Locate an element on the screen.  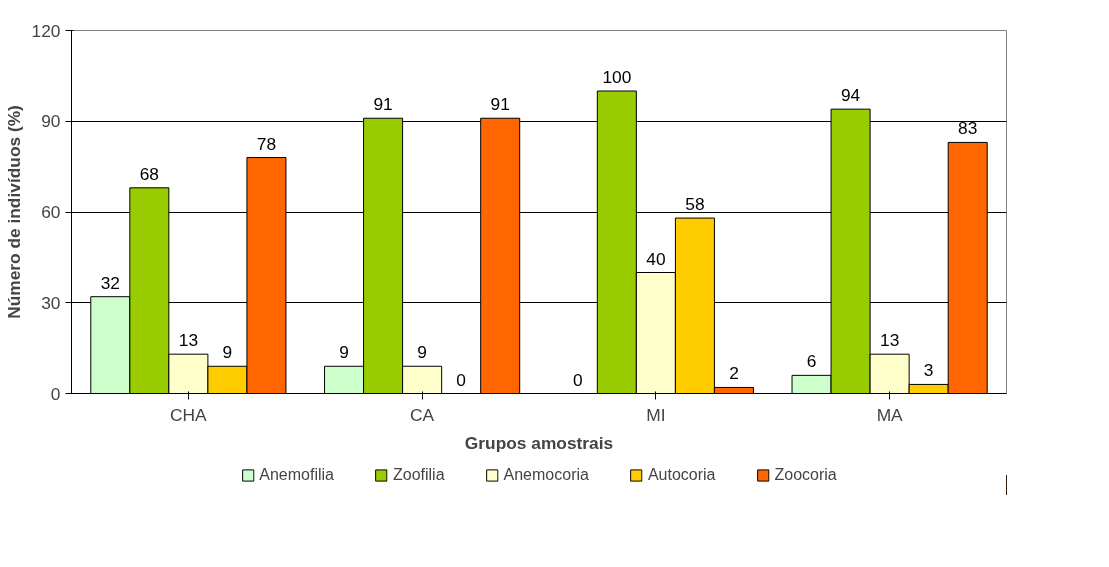
y-tick-label: 90 is located at coordinates (51, 121).